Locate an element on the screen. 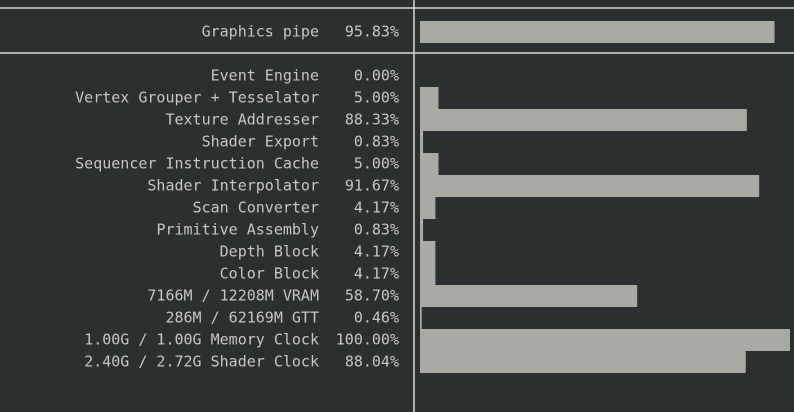 The width and height of the screenshot is (794, 412). row-percent: 58.70% is located at coordinates (372, 296).